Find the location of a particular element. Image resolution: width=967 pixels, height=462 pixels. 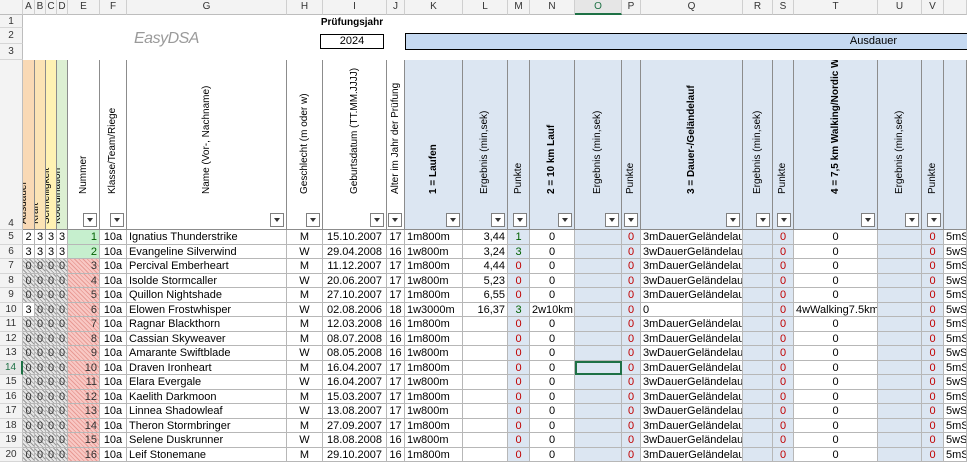

cell-n: 2w10km is located at coordinates (552, 310).